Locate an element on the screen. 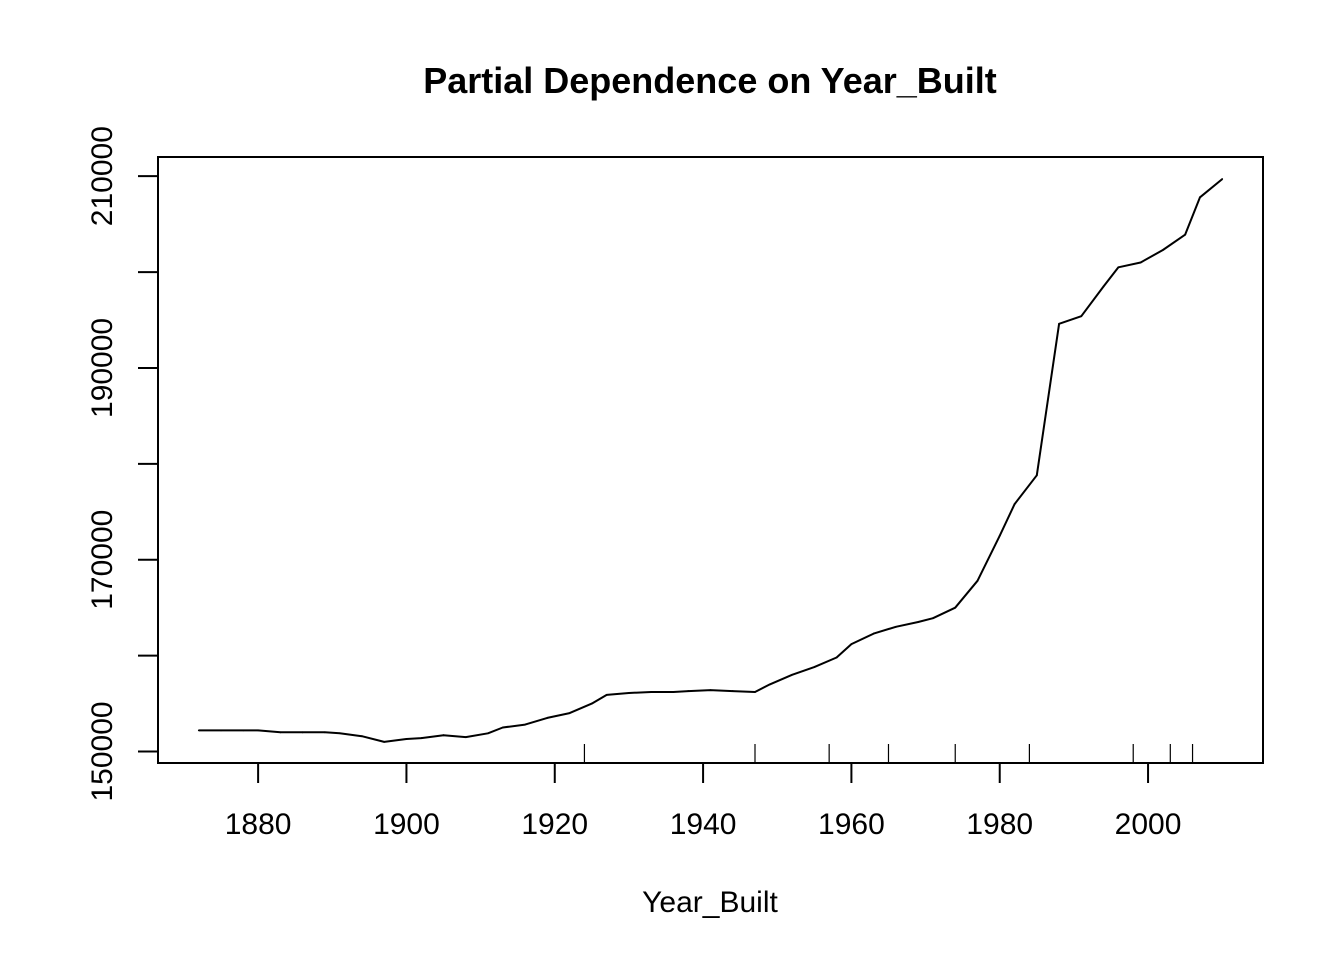  data-point-1905 is located at coordinates (443, 735).